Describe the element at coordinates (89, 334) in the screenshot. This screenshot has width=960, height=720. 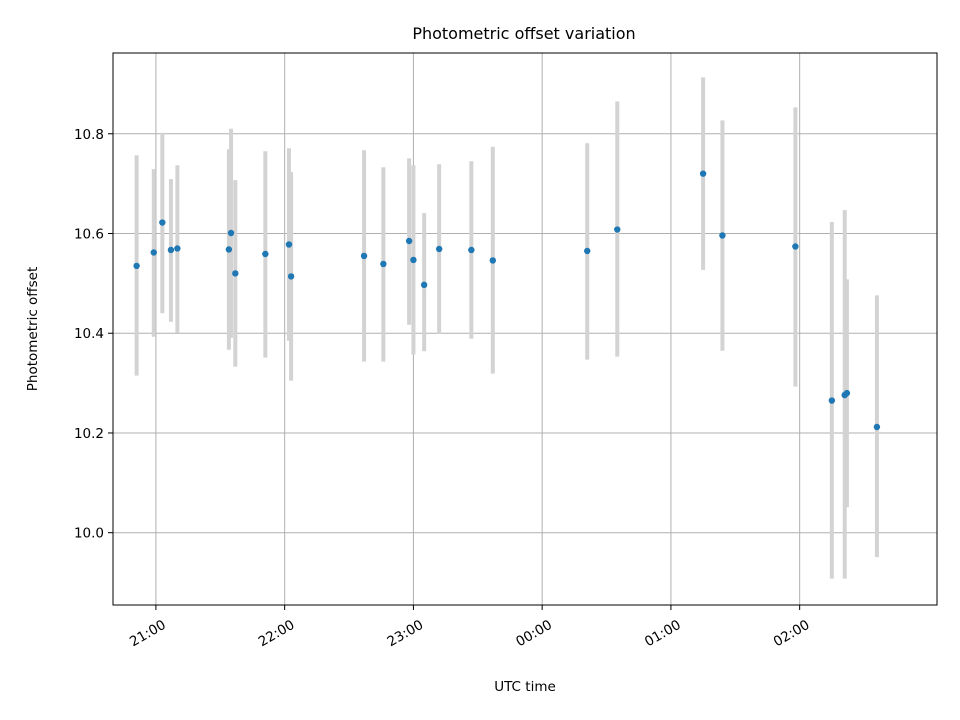
I see `y-tick-label: 10.4` at that location.